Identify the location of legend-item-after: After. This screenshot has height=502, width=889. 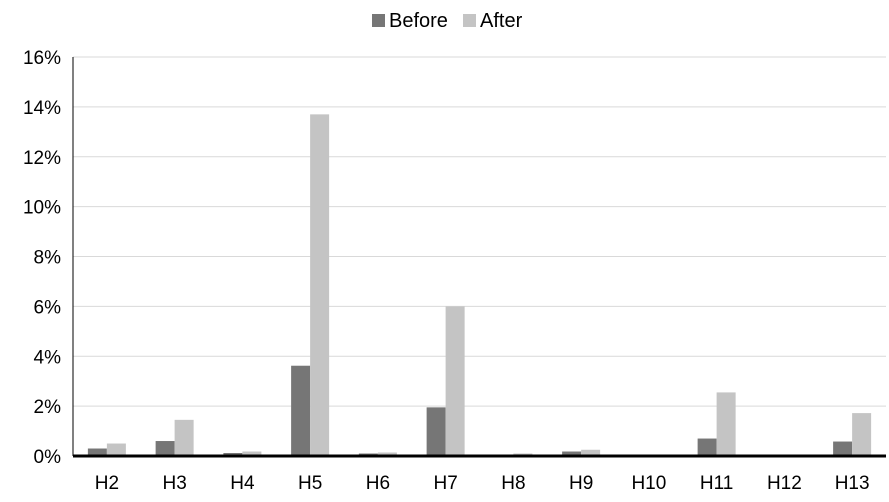
(493, 21).